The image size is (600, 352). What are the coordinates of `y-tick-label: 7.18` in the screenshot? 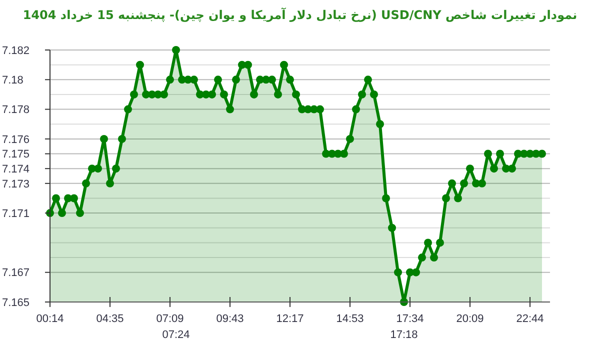 It's located at (13, 80).